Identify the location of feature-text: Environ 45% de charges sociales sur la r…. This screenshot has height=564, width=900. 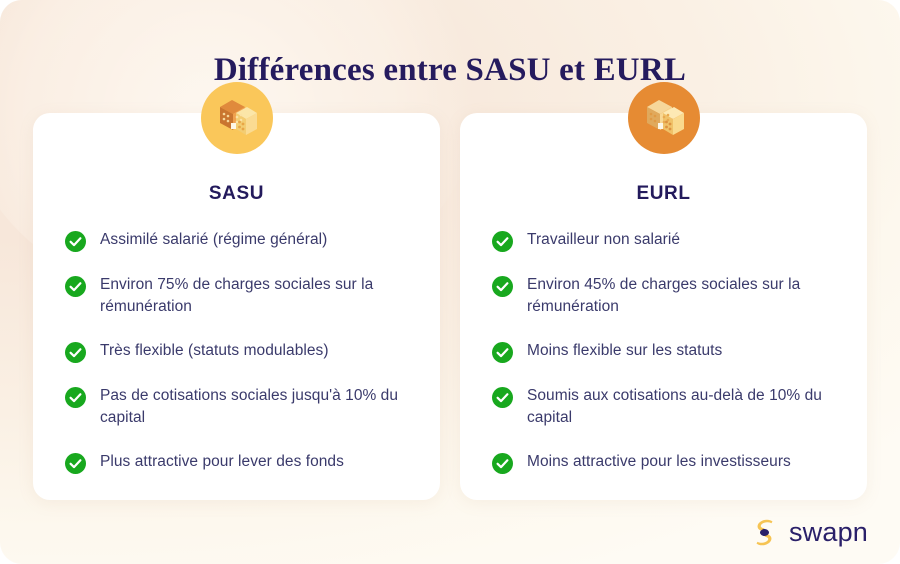
(664, 295).